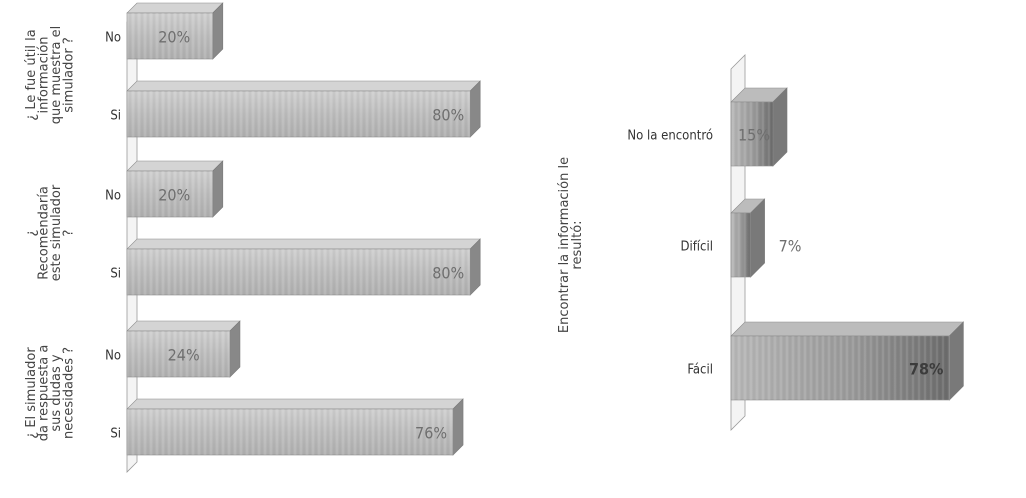 The width and height of the screenshot is (1026, 498). Describe the element at coordinates (43, 74) in the screenshot. I see `group-label-line: información` at that location.